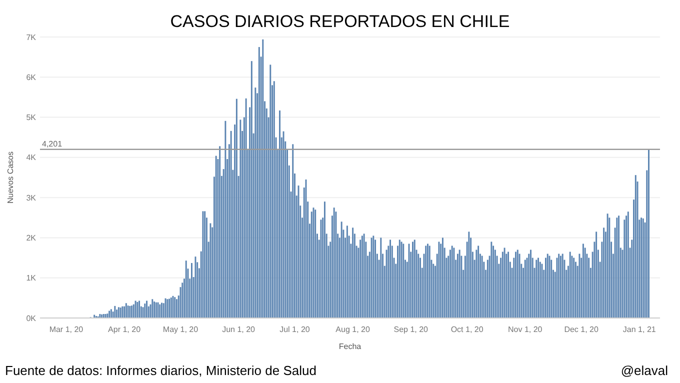 The width and height of the screenshot is (680, 383). What do you see at coordinates (31, 117) in the screenshot?
I see `y-tick-label: 5K` at bounding box center [31, 117].